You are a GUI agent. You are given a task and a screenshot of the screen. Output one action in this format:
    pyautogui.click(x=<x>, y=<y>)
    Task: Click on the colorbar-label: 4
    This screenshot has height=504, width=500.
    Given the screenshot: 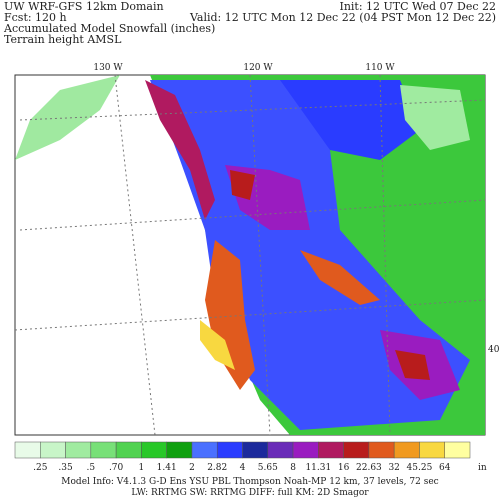 What is the action you would take?
    pyautogui.click(x=243, y=468)
    